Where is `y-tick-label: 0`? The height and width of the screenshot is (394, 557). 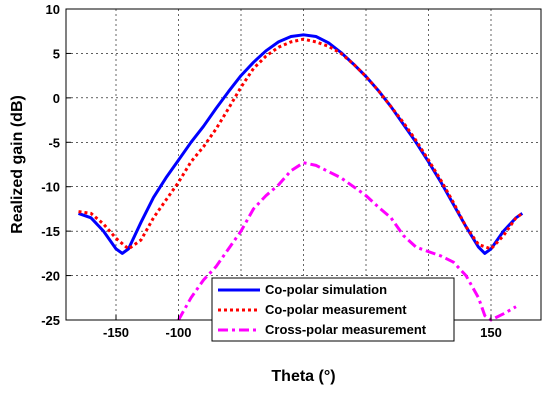 y-tick-label: 0 is located at coordinates (56, 98).